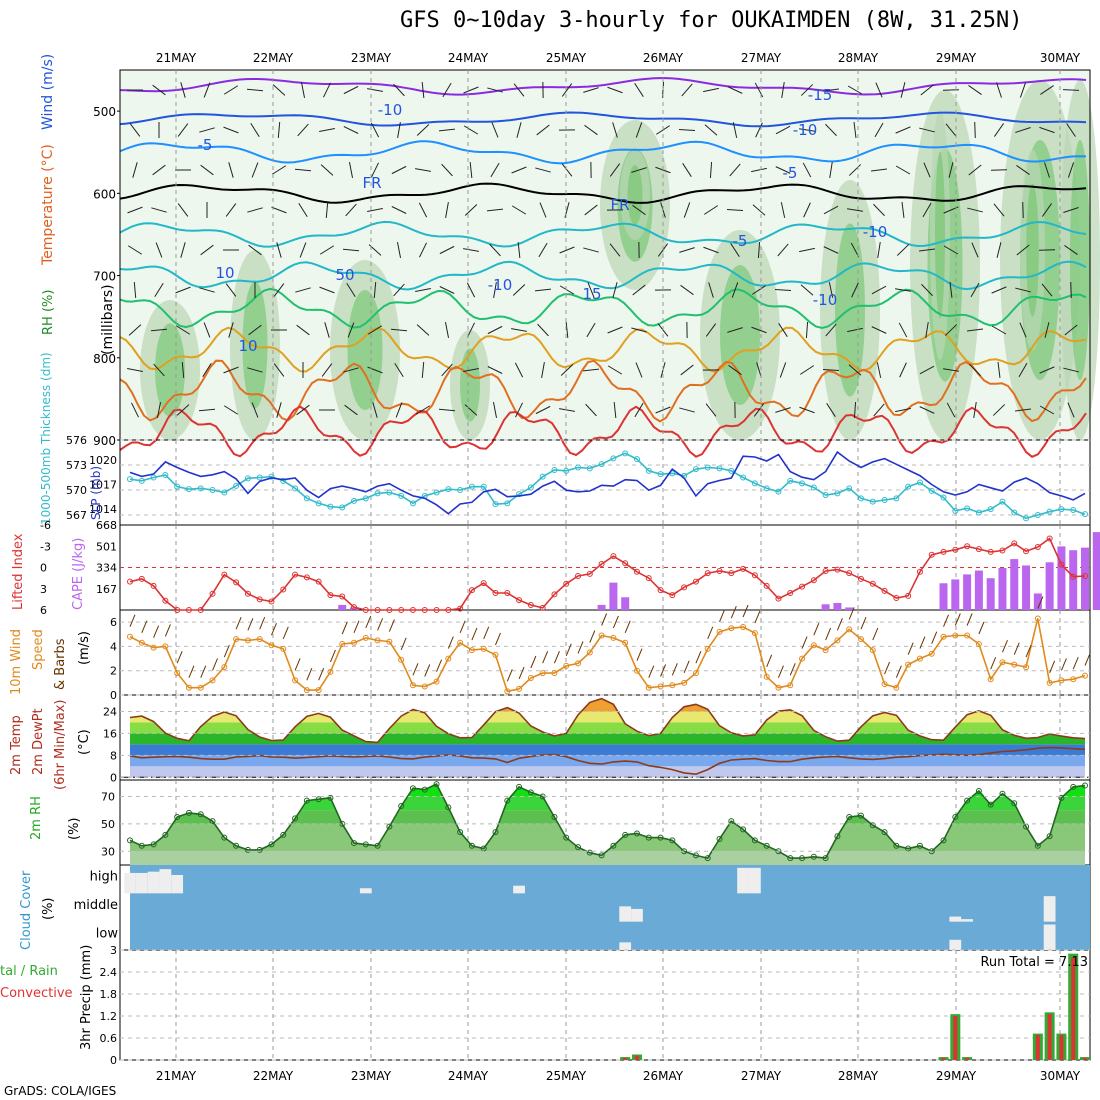 The image size is (1100, 1100). I want to click on temp-axis-label-4: (°C), so click(84, 742).